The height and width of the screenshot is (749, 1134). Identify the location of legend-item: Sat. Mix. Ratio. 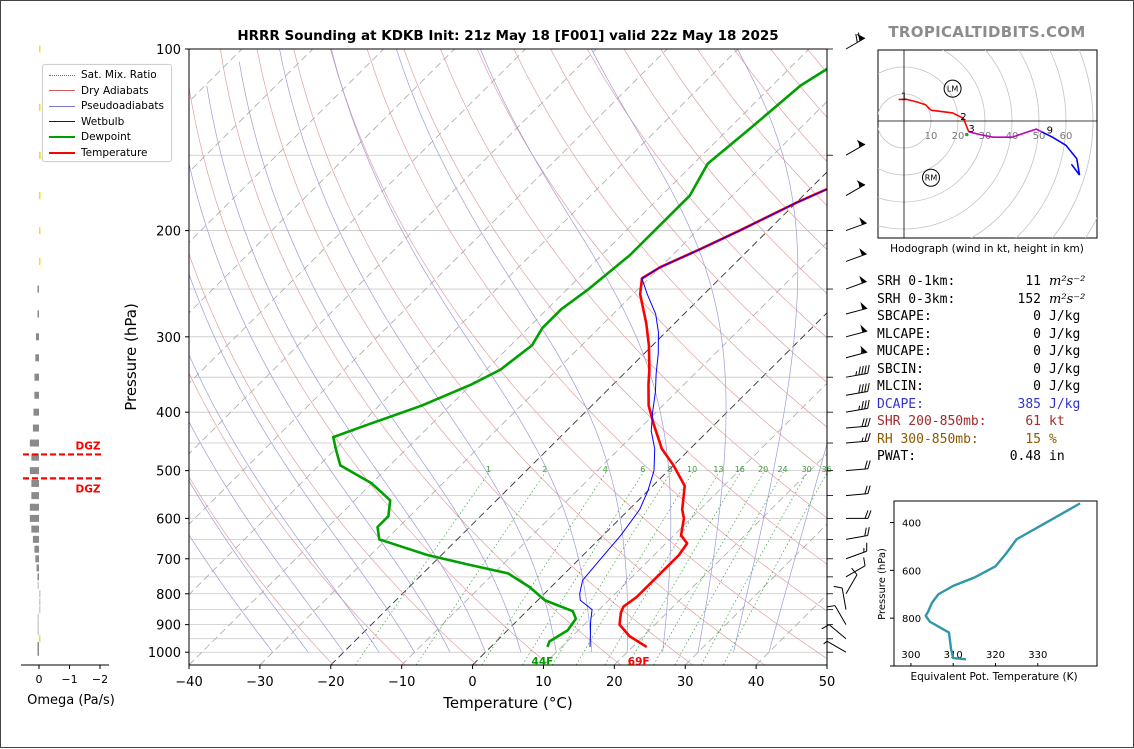
(103, 75).